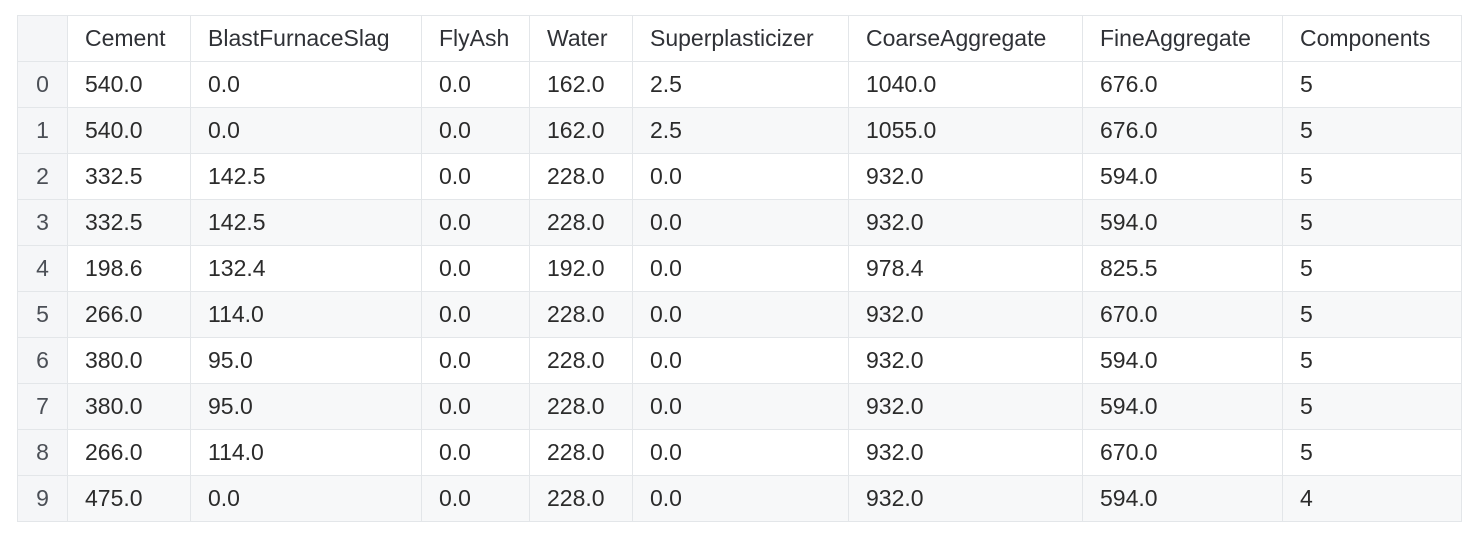  I want to click on cell-coarseaggregate: 978.4, so click(965, 268).